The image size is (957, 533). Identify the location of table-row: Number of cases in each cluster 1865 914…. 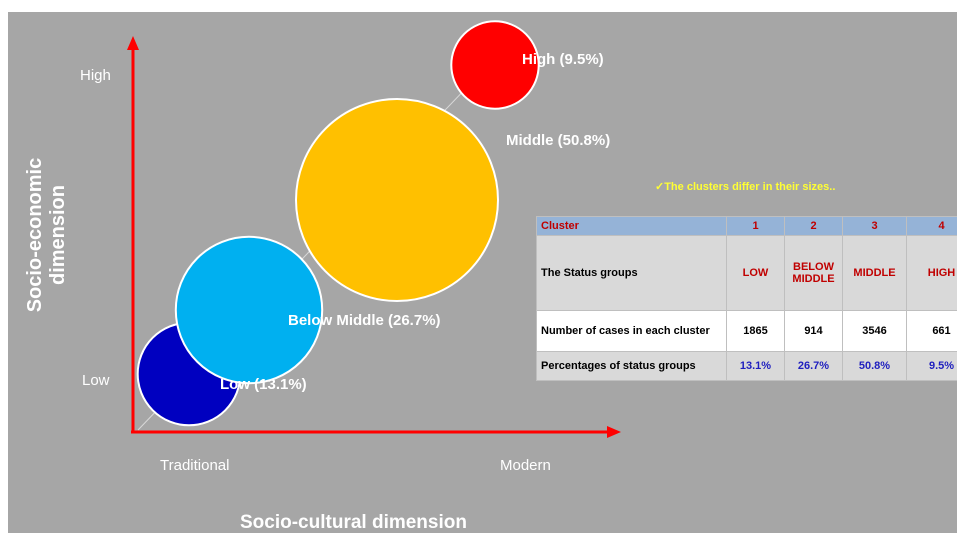
(746, 331).